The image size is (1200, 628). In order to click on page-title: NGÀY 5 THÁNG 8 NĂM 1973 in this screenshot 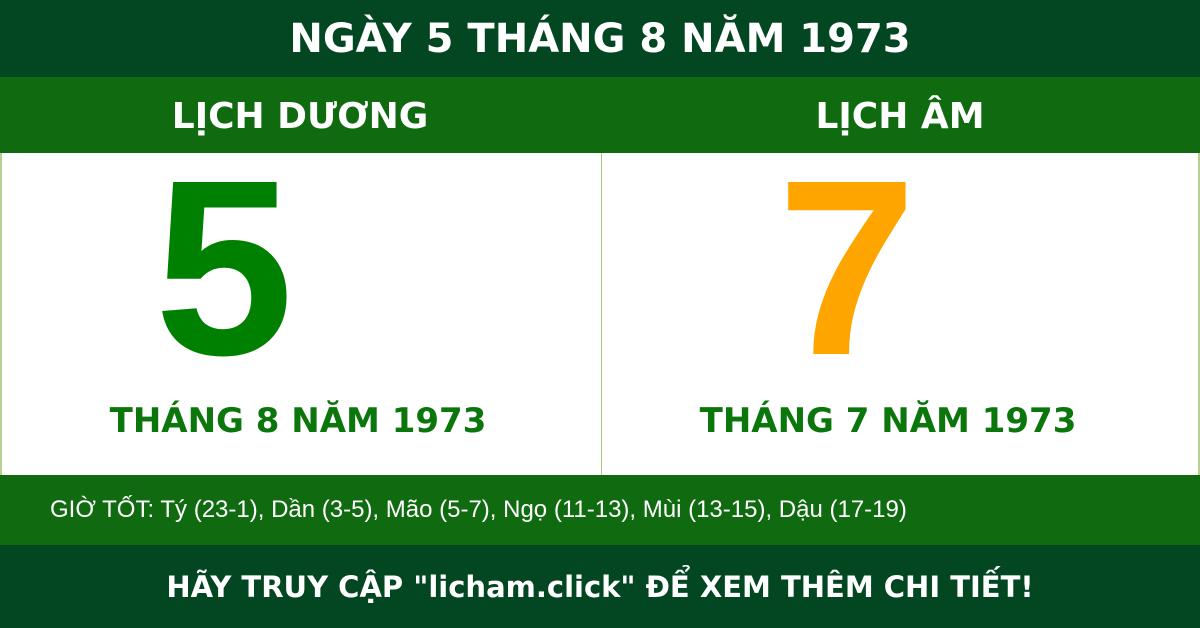, I will do `click(600, 38)`.